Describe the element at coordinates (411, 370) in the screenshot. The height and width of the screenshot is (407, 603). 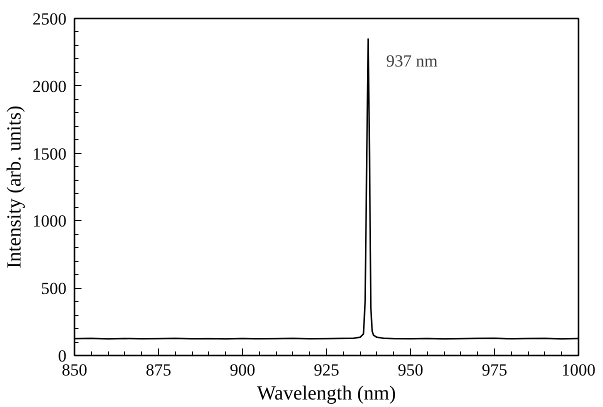
I see `x-tick-label: 950` at that location.